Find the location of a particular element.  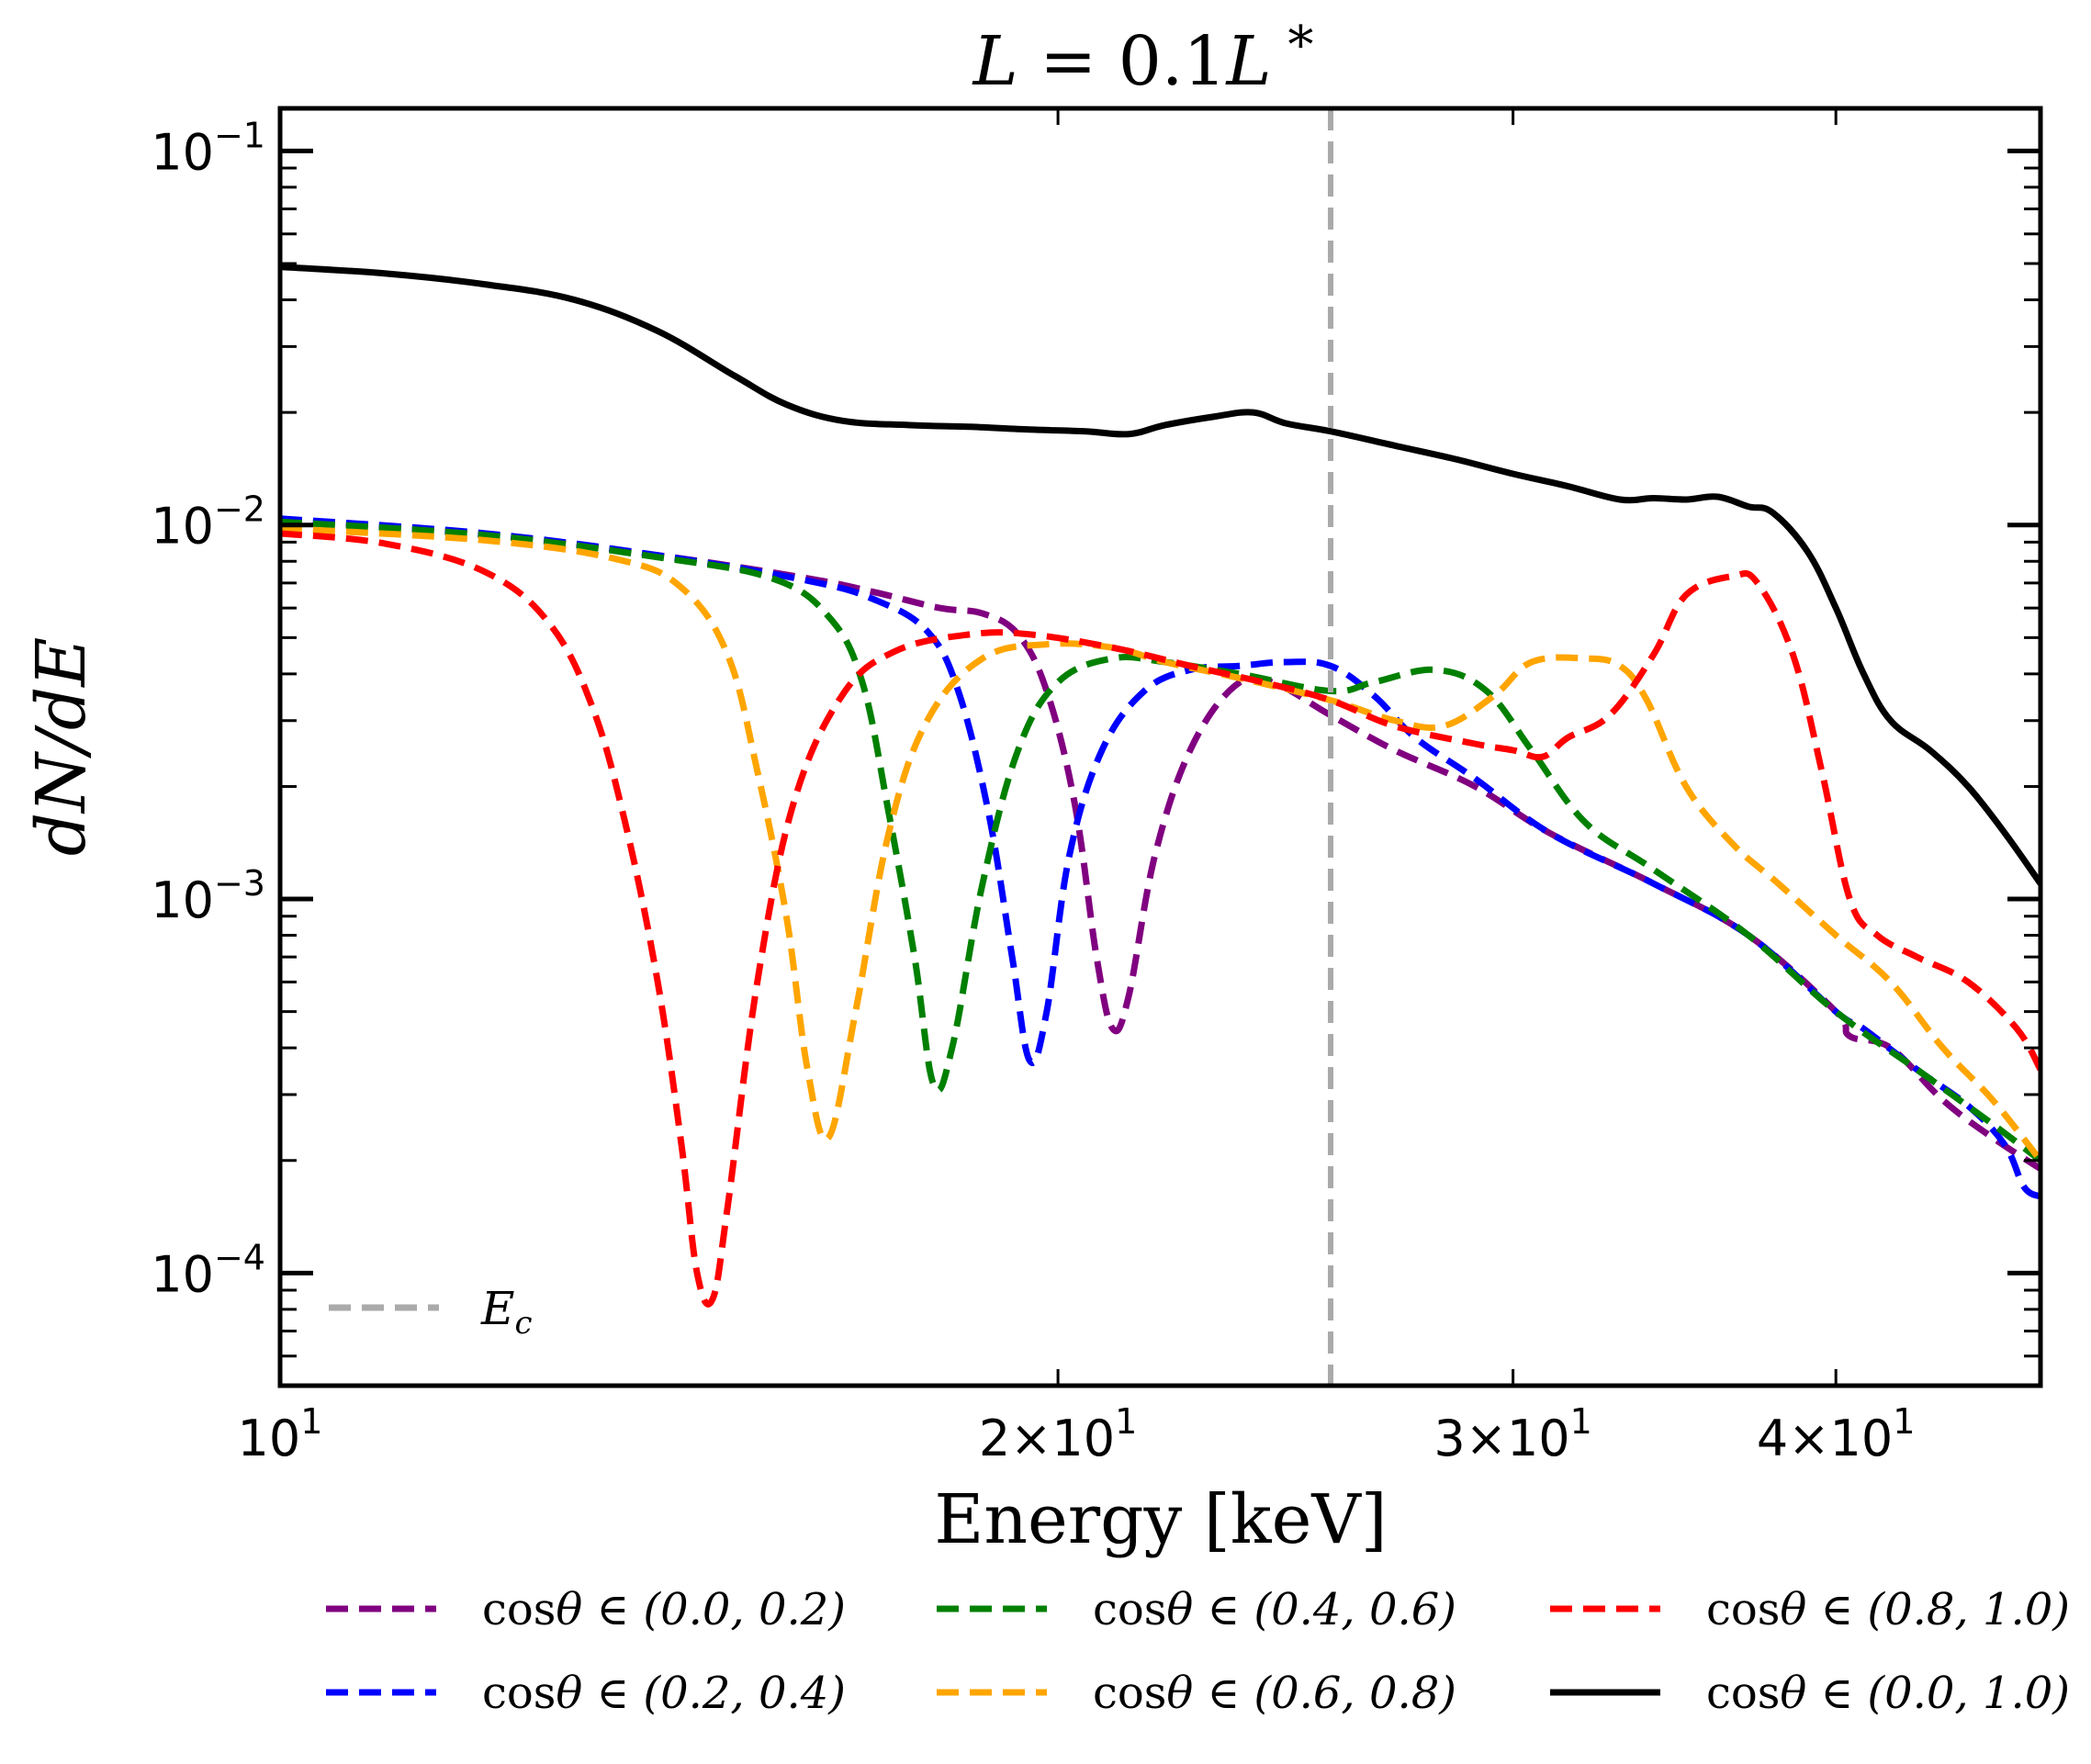

y-axis-label: dN/dE is located at coordinates (61, 746).